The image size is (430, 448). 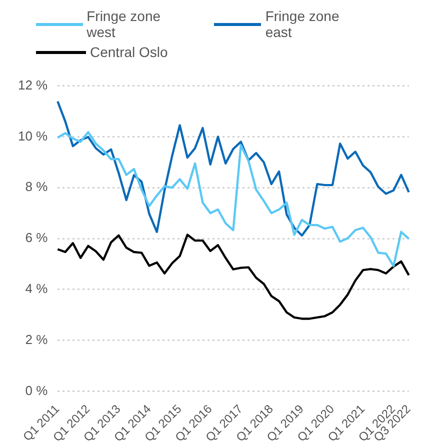 What do you see at coordinates (129, 52) in the screenshot?
I see `legend-label: Central Oslo` at bounding box center [129, 52].